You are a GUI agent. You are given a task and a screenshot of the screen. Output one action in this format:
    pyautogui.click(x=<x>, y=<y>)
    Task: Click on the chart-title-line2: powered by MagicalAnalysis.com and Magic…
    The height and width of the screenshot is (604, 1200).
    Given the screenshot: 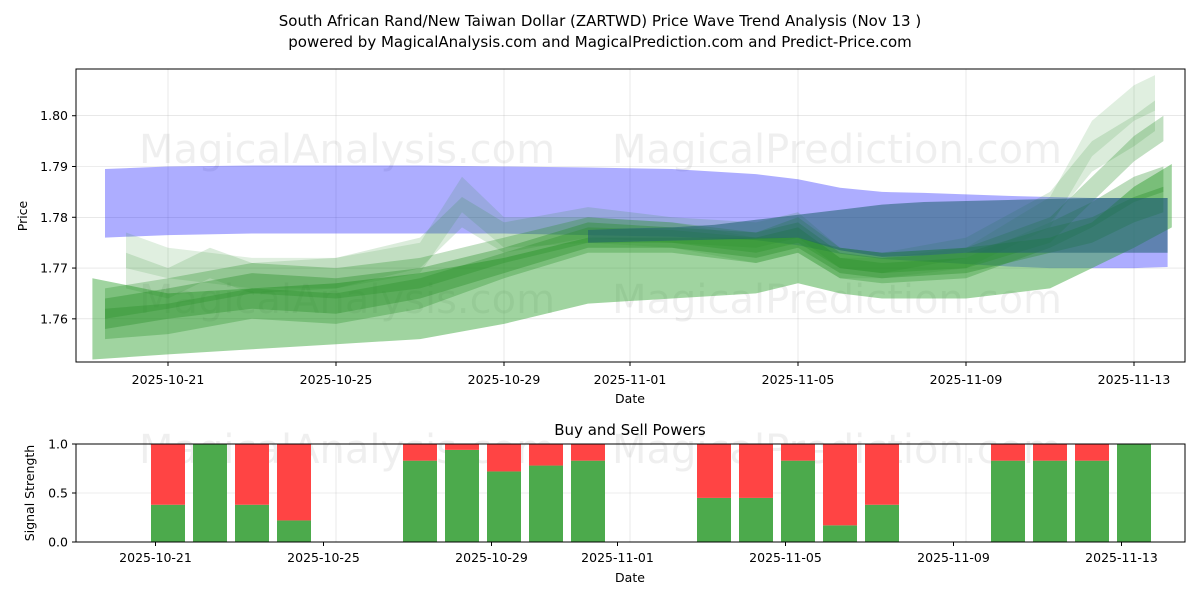 What is the action you would take?
    pyautogui.click(x=600, y=42)
    